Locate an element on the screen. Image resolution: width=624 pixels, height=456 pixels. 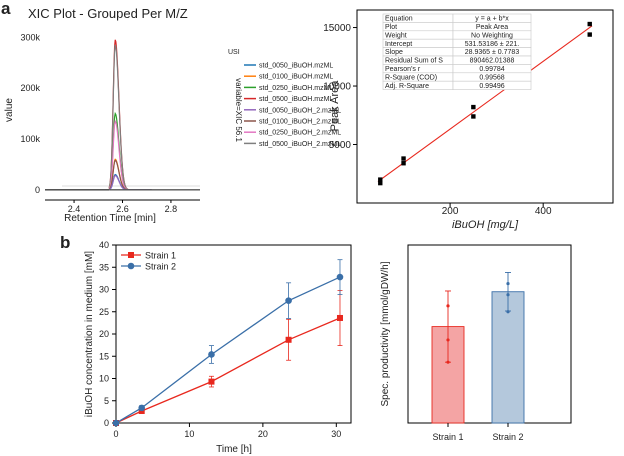
concentration-plot-area is located at coordinates (228, 343).